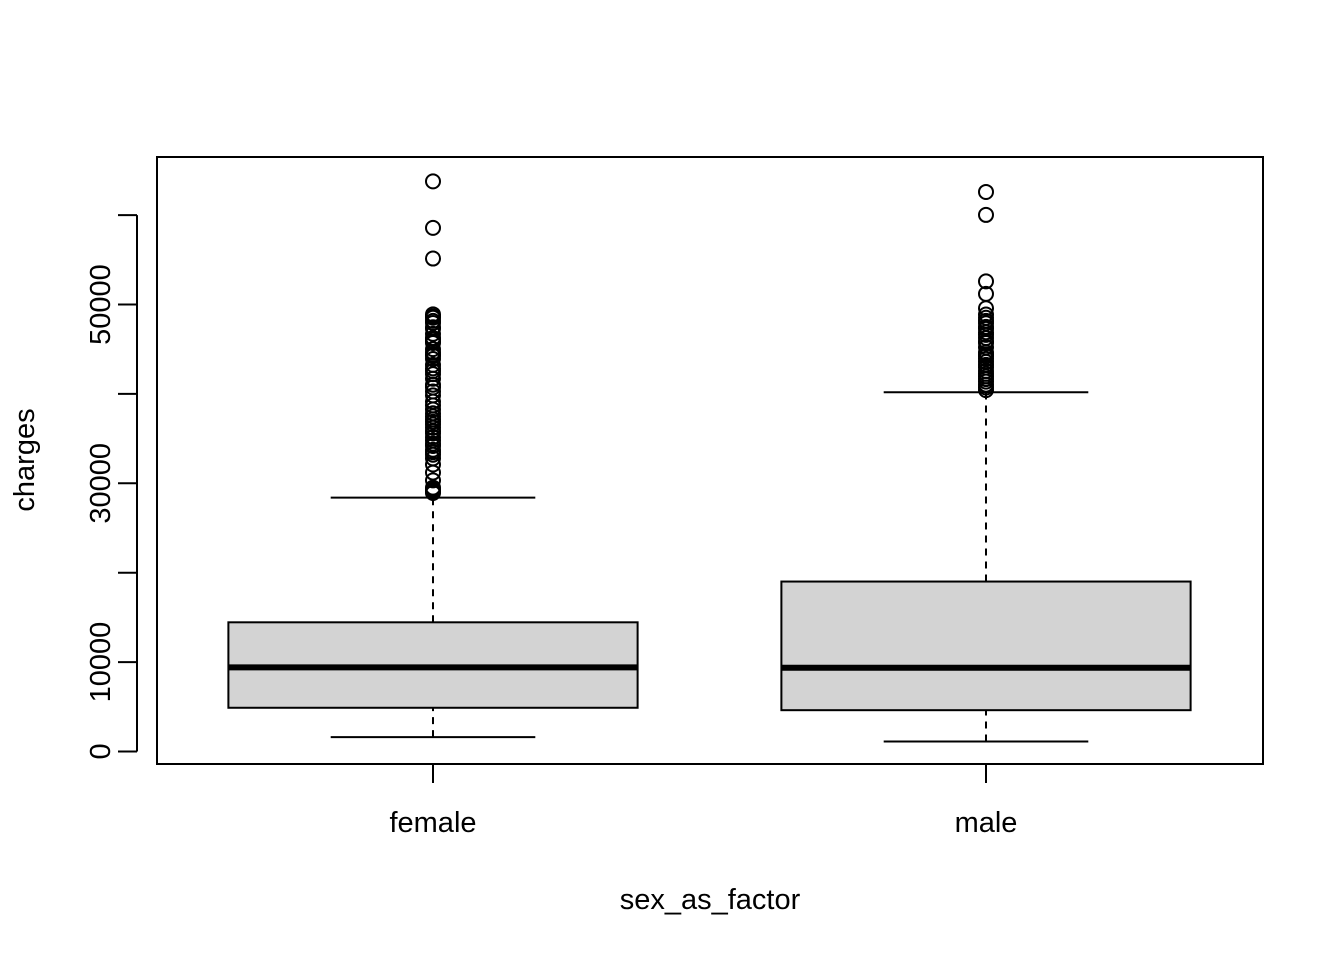 The image size is (1344, 960). I want to click on y-tick-label: 0, so click(101, 751).